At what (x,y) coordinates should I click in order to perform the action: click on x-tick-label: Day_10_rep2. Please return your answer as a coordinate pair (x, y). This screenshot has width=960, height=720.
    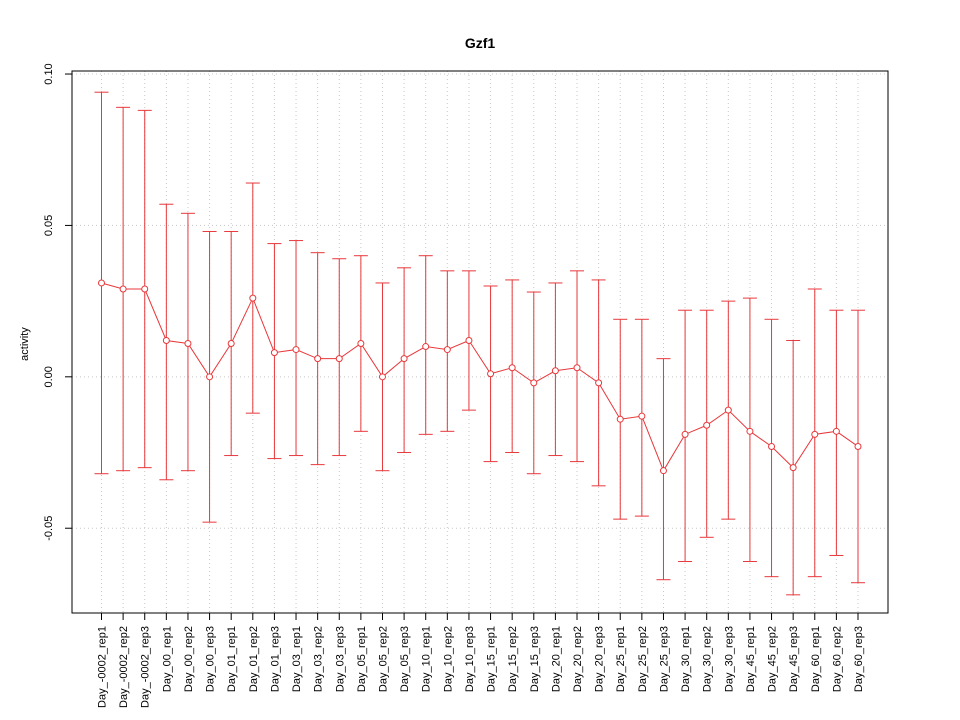
    Looking at the image, I should click on (448, 659).